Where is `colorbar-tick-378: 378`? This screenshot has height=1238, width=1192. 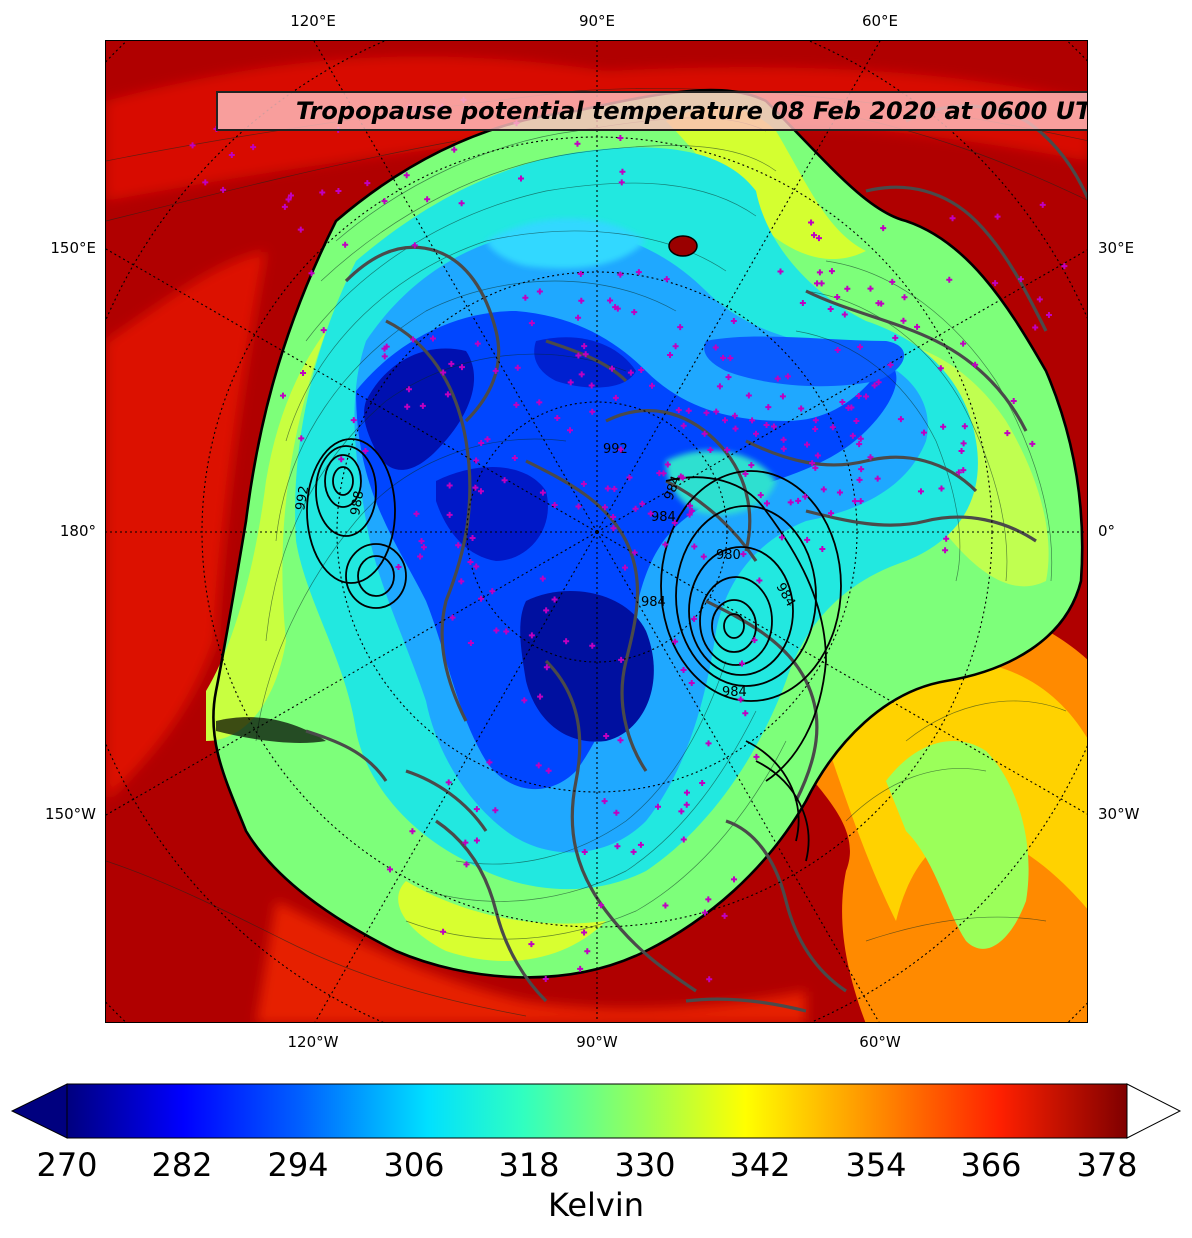 colorbar-tick-378: 378 is located at coordinates (1107, 1165).